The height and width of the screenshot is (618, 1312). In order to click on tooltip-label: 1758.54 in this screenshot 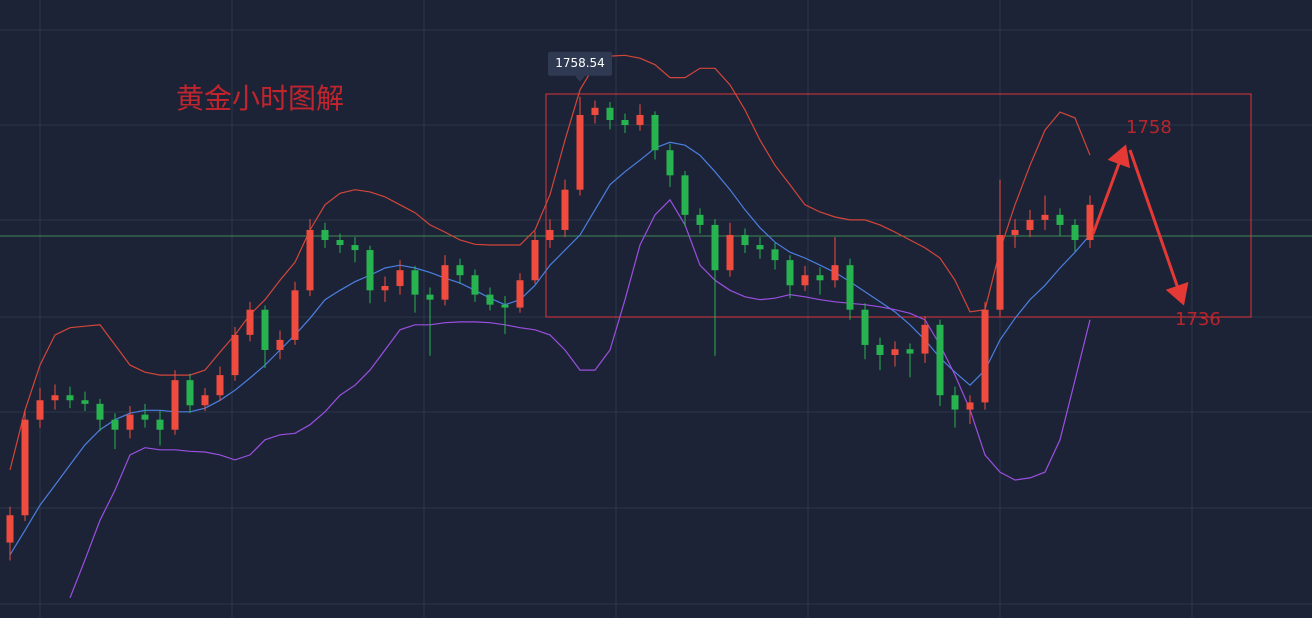, I will do `click(580, 63)`.